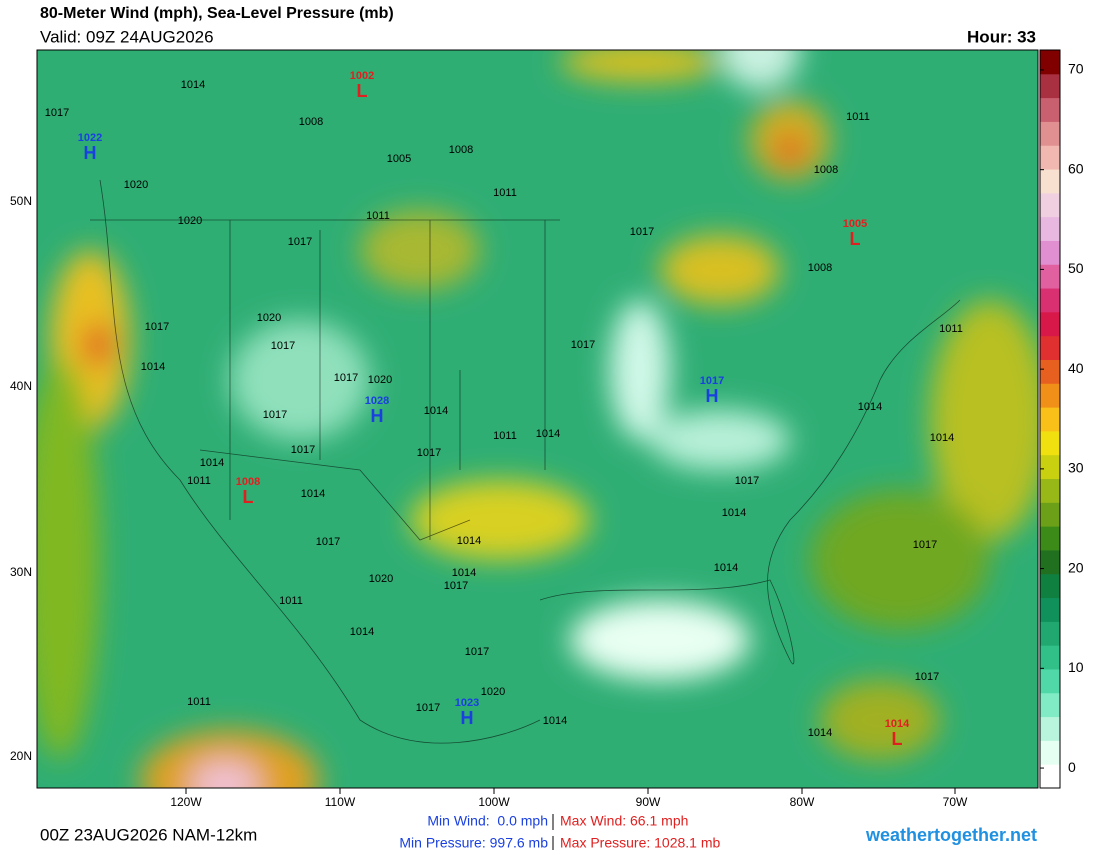 This screenshot has height=855, width=1100. What do you see at coordinates (248, 482) in the screenshot?
I see `pressure-center-value: 1008` at bounding box center [248, 482].